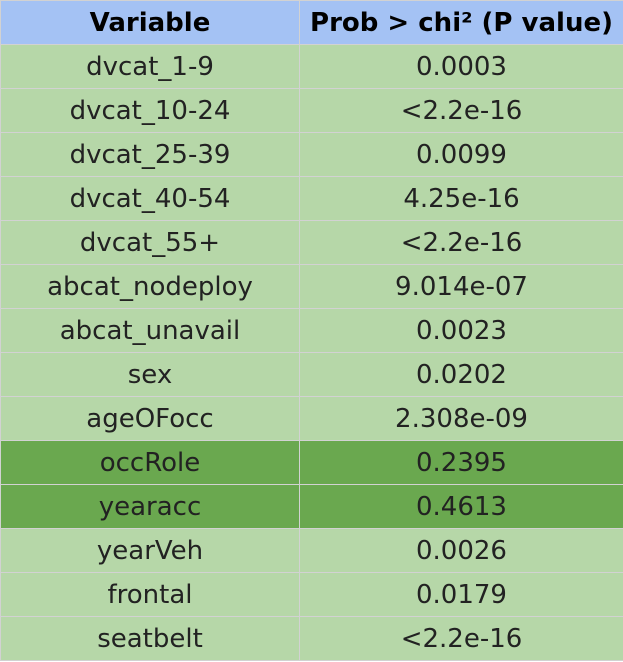 Image resolution: width=623 pixels, height=662 pixels. I want to click on table-row: seatbelt <2.2e-16, so click(311, 638).